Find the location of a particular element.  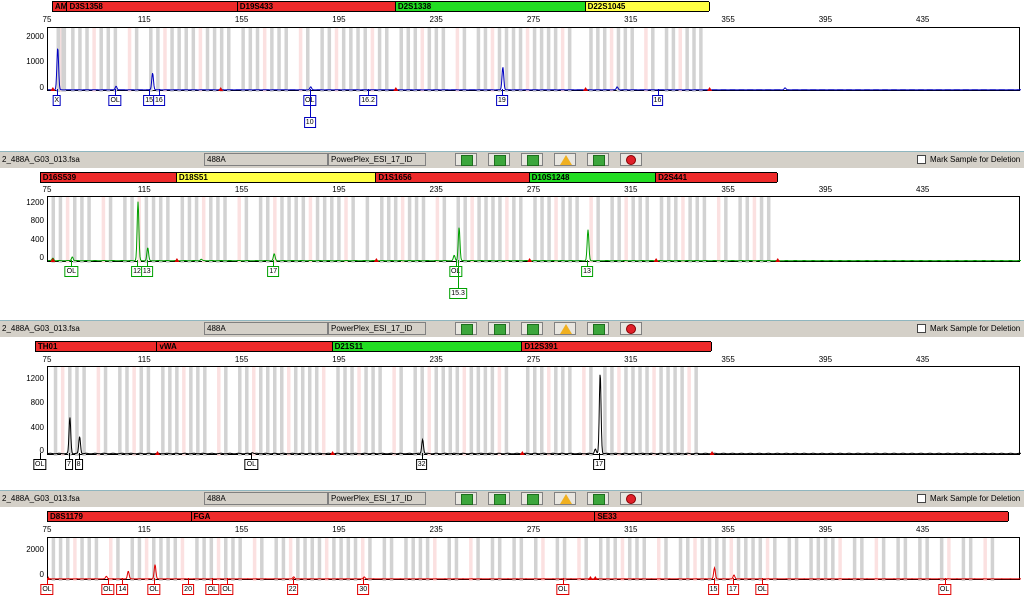

locus-segment: D2S1338 is located at coordinates (490, 6).